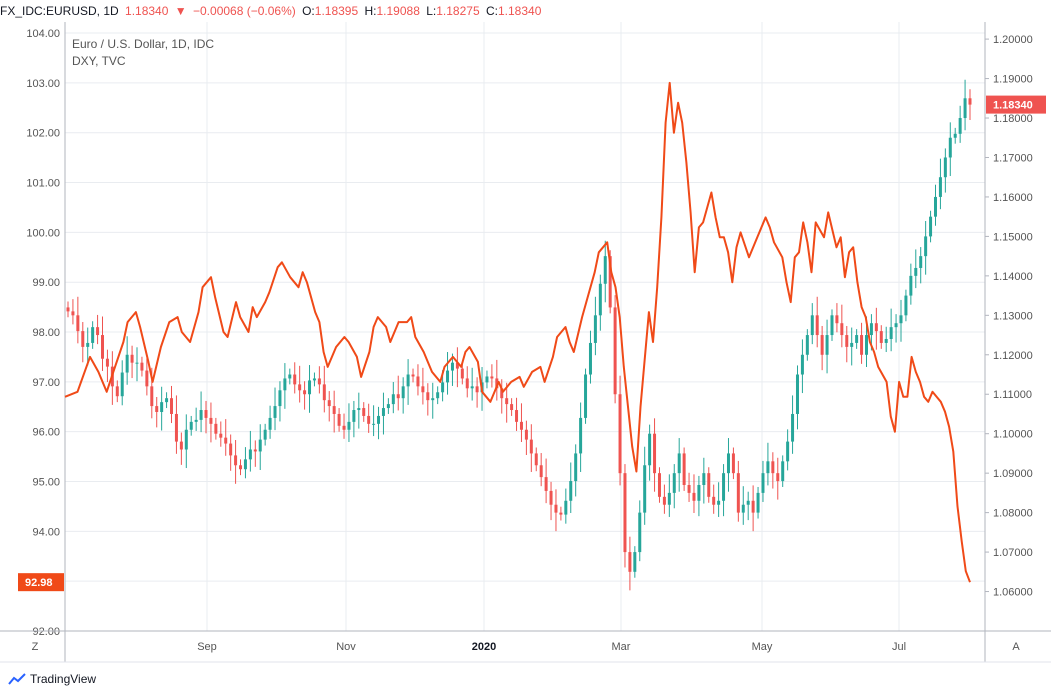  Describe the element at coordinates (1013, 593) in the screenshot. I see `right-tick-label: 1.06000` at that location.